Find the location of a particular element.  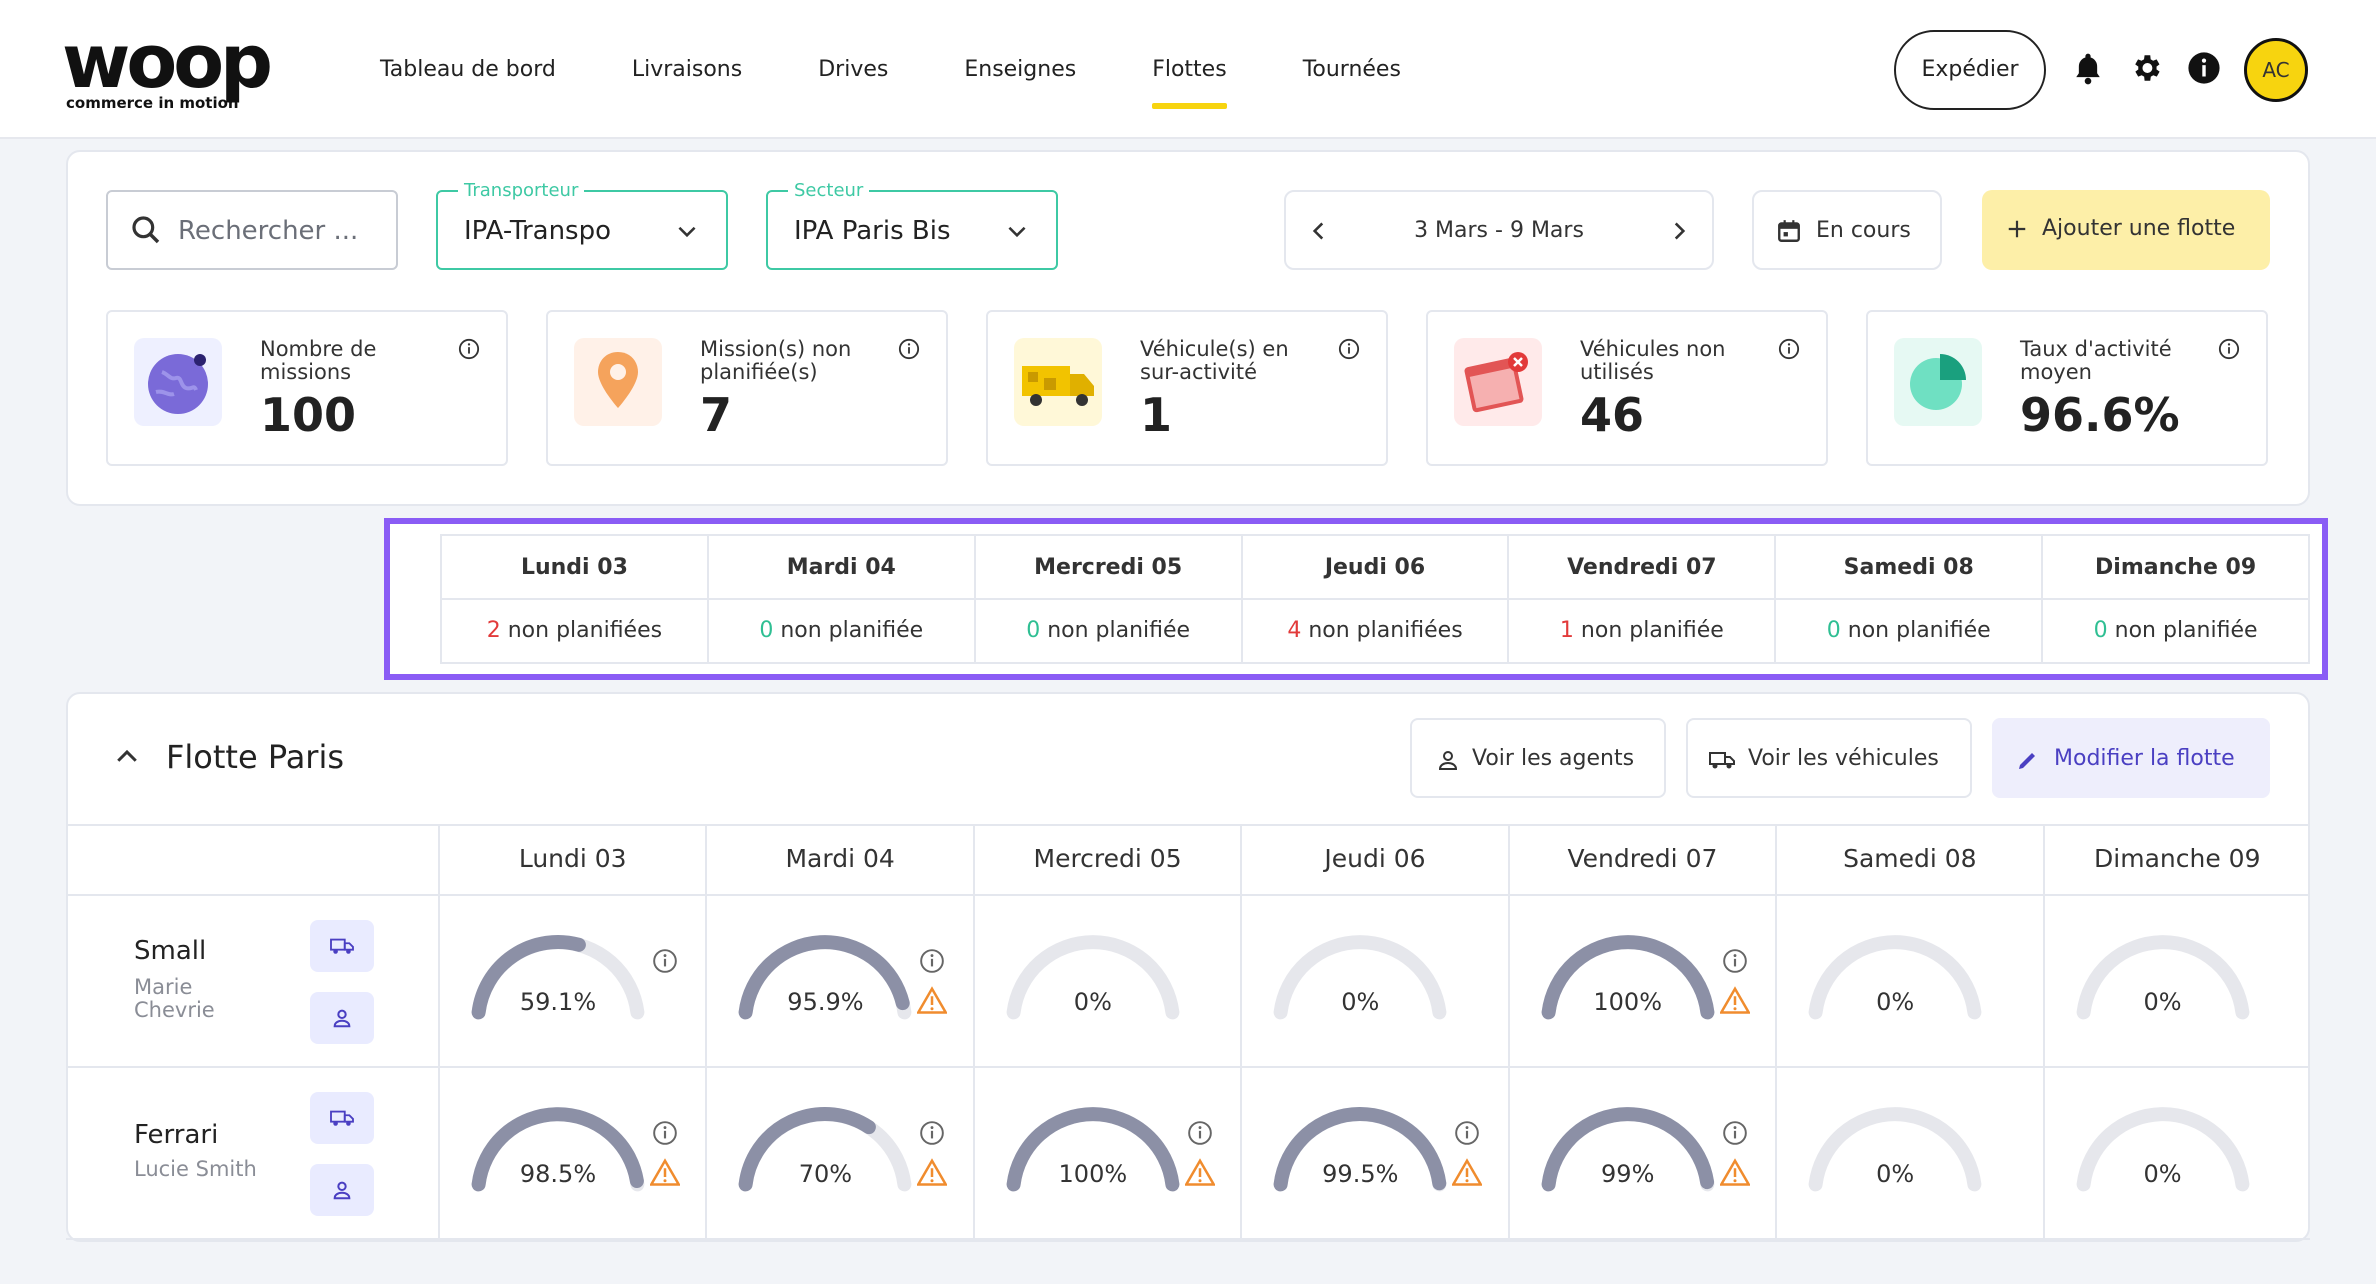

chevron-right-icon is located at coordinates (1679, 231).